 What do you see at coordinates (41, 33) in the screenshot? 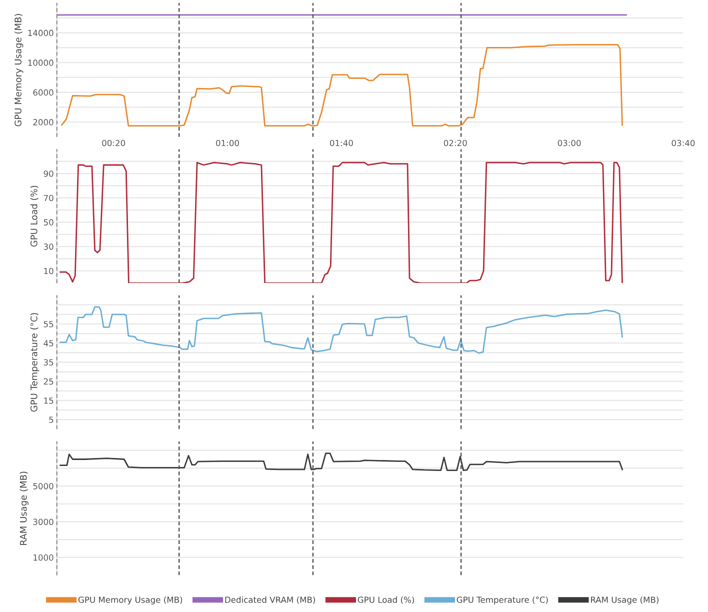
I see `y-tick-label: 14000` at bounding box center [41, 33].